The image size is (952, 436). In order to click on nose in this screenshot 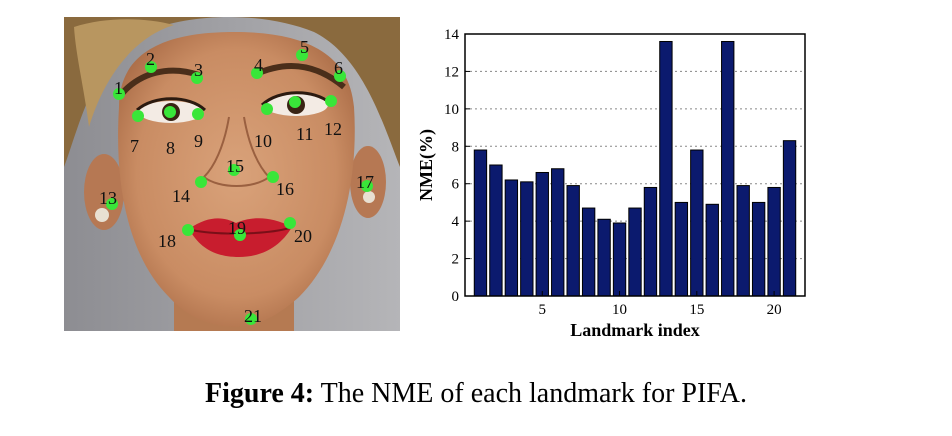, I will do `click(236, 151)`.